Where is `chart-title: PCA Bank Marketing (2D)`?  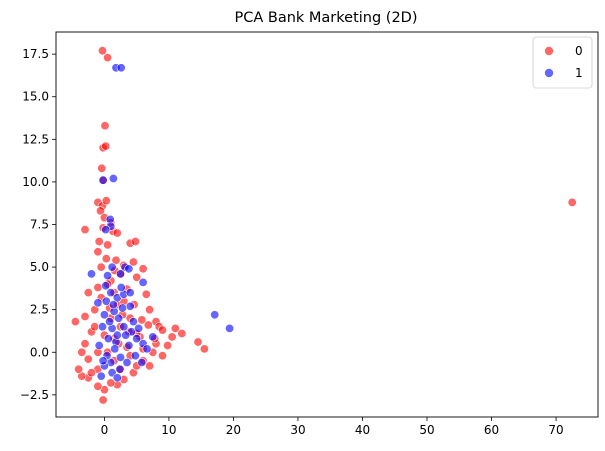 chart-title: PCA Bank Marketing (2D) is located at coordinates (325, 18).